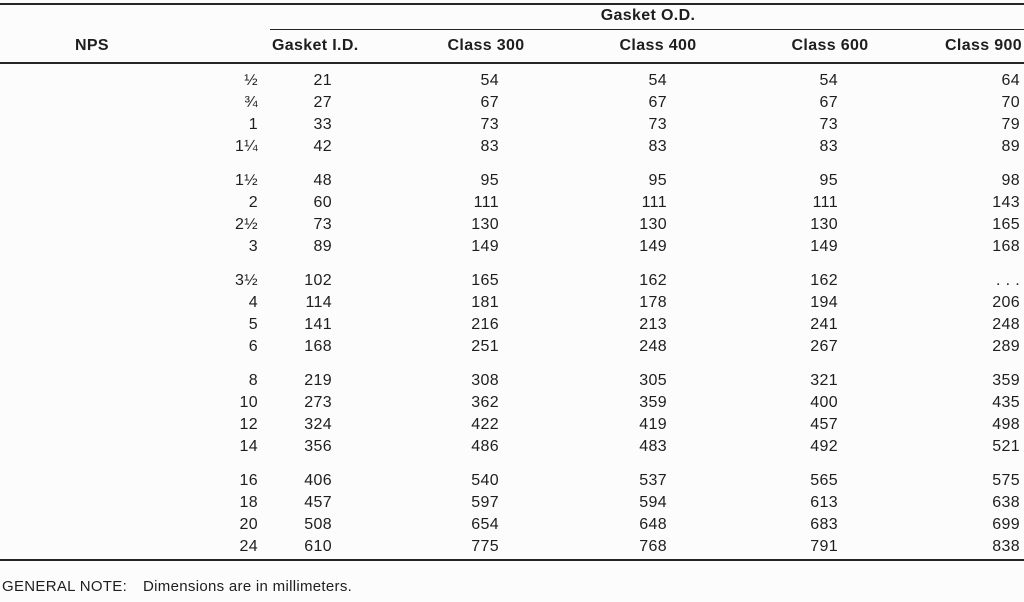  I want to click on value-cell: 422, so click(485, 424).